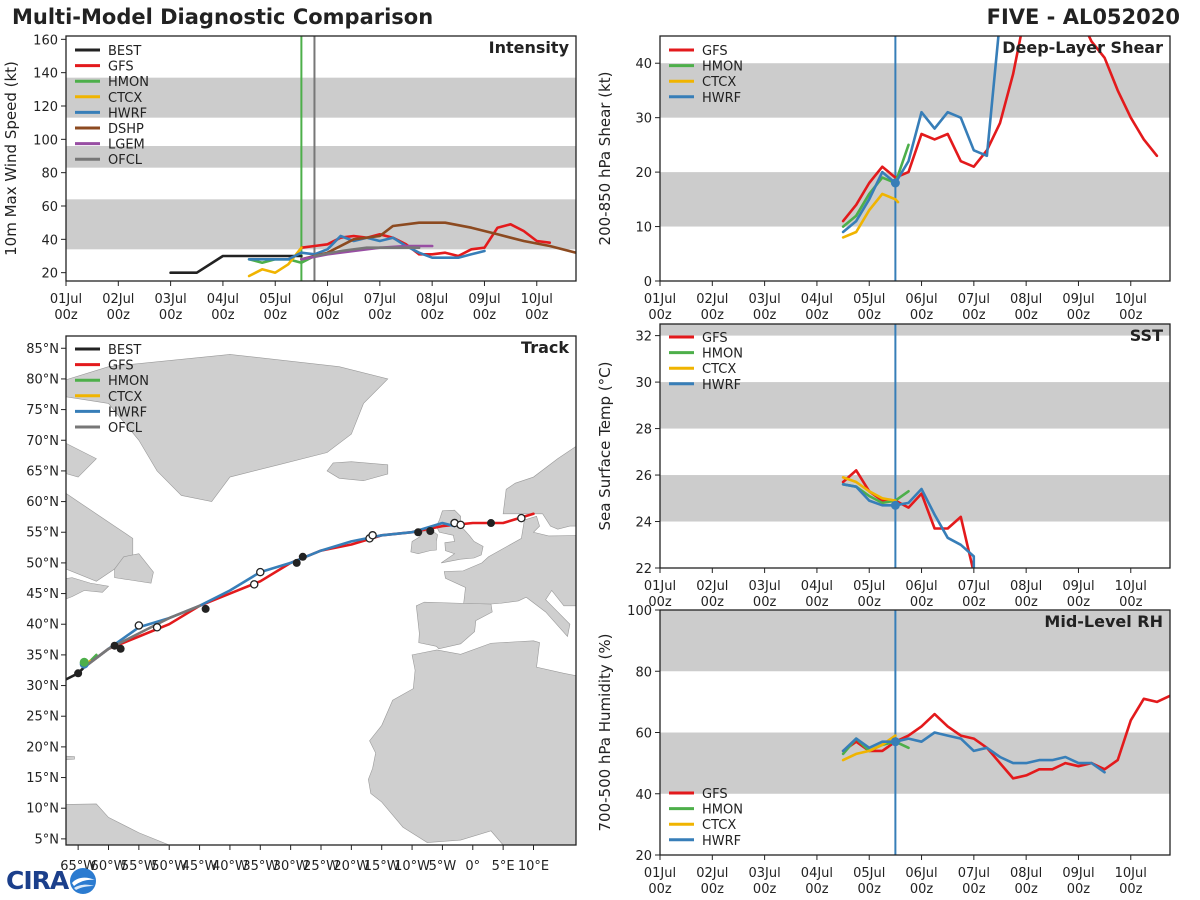 The image size is (1200, 900). Describe the element at coordinates (643, 228) in the screenshot. I see `shear-ytick-label-1: 10` at that location.